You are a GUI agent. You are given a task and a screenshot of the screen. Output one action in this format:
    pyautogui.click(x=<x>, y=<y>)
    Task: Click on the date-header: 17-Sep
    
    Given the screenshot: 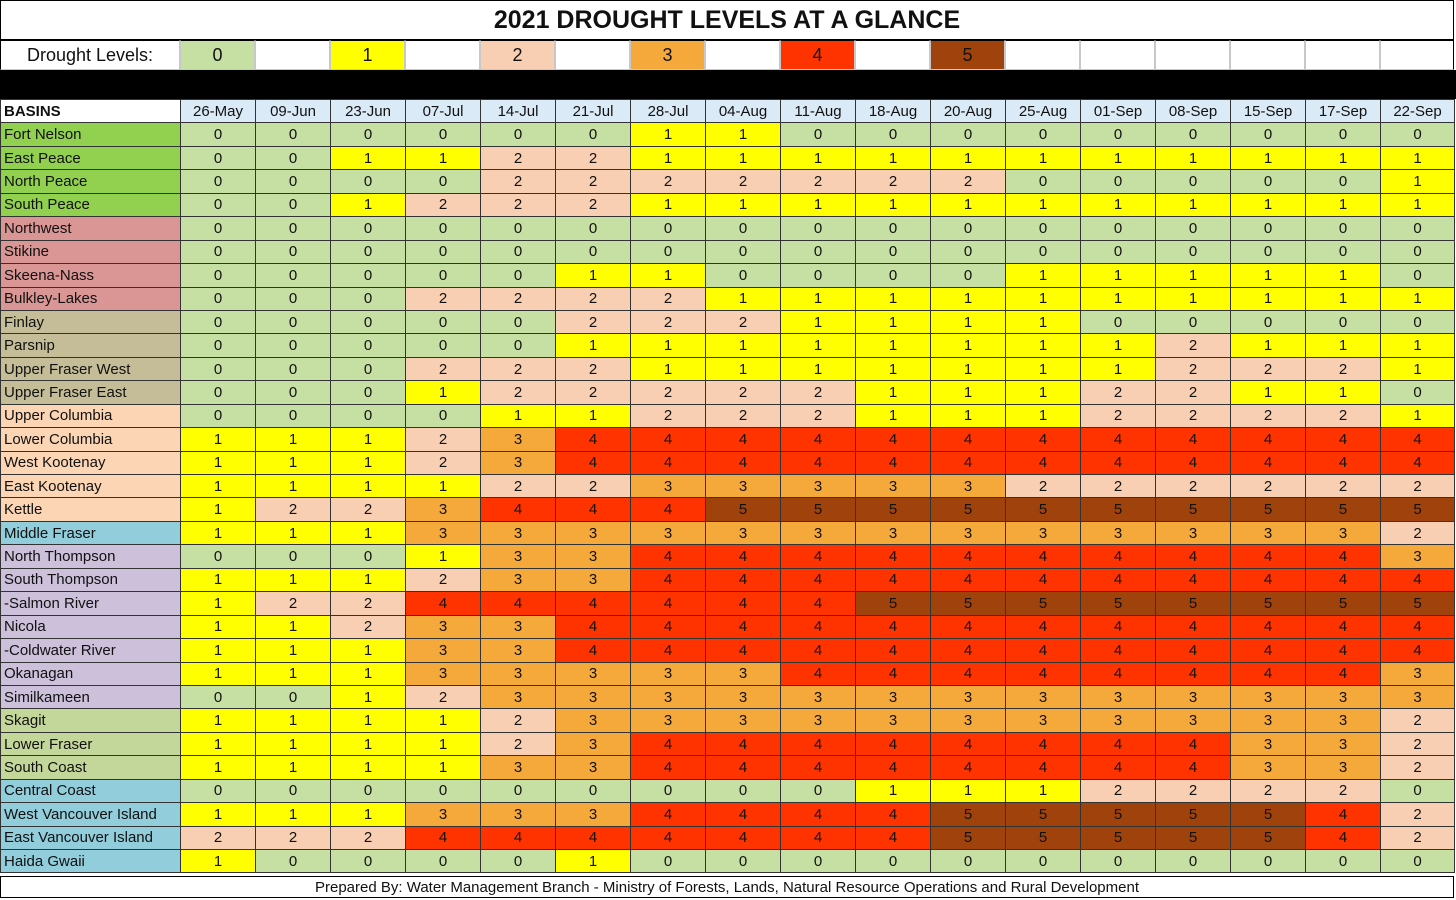 What is the action you would take?
    pyautogui.click(x=1343, y=111)
    